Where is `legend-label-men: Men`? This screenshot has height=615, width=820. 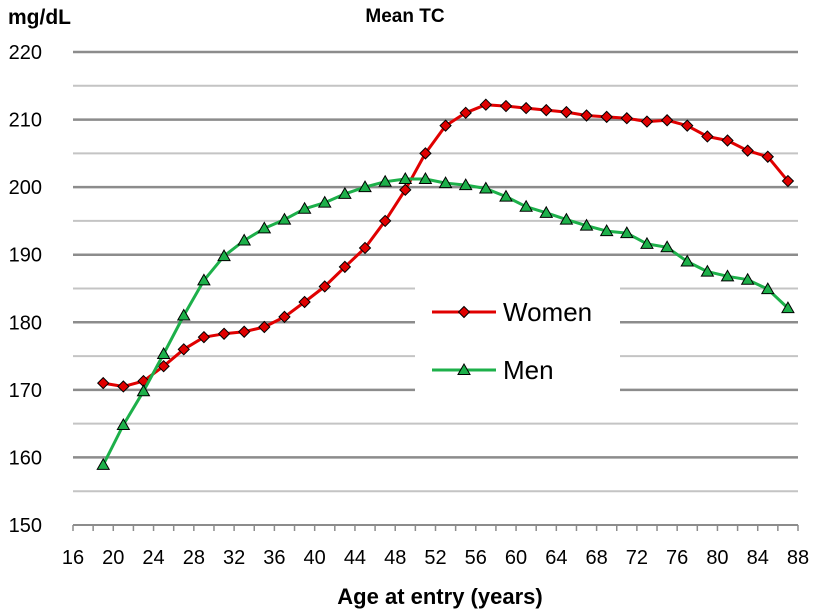
legend-label-men: Men is located at coordinates (528, 370).